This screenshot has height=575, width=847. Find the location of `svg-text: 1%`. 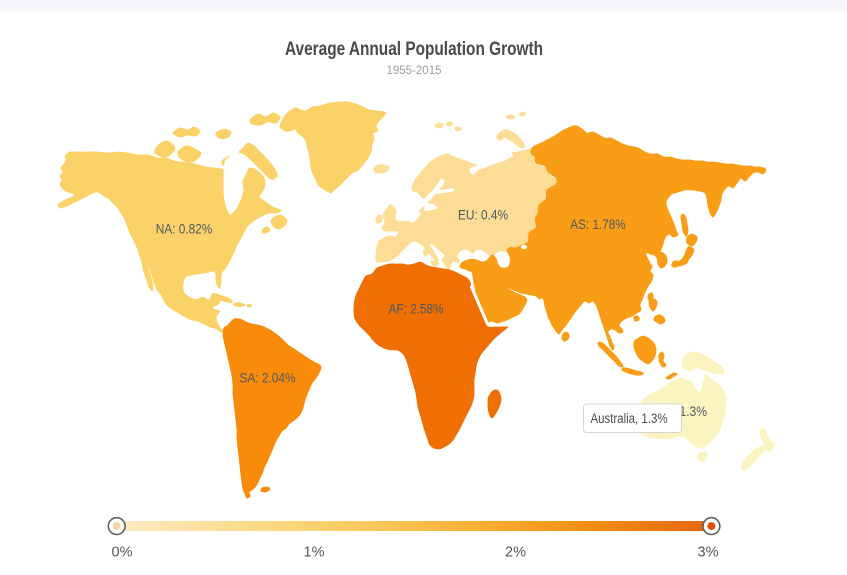

svg-text: 1% is located at coordinates (314, 552).